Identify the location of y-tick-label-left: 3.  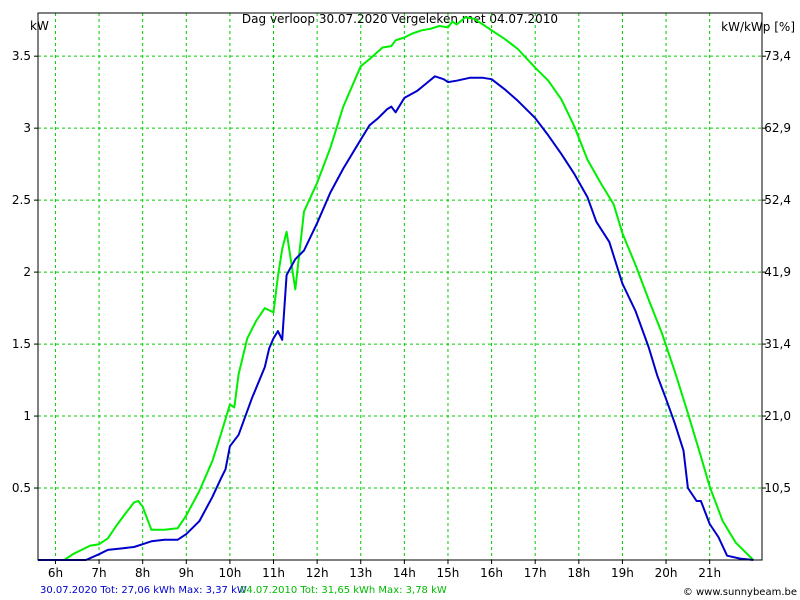
(27, 128).